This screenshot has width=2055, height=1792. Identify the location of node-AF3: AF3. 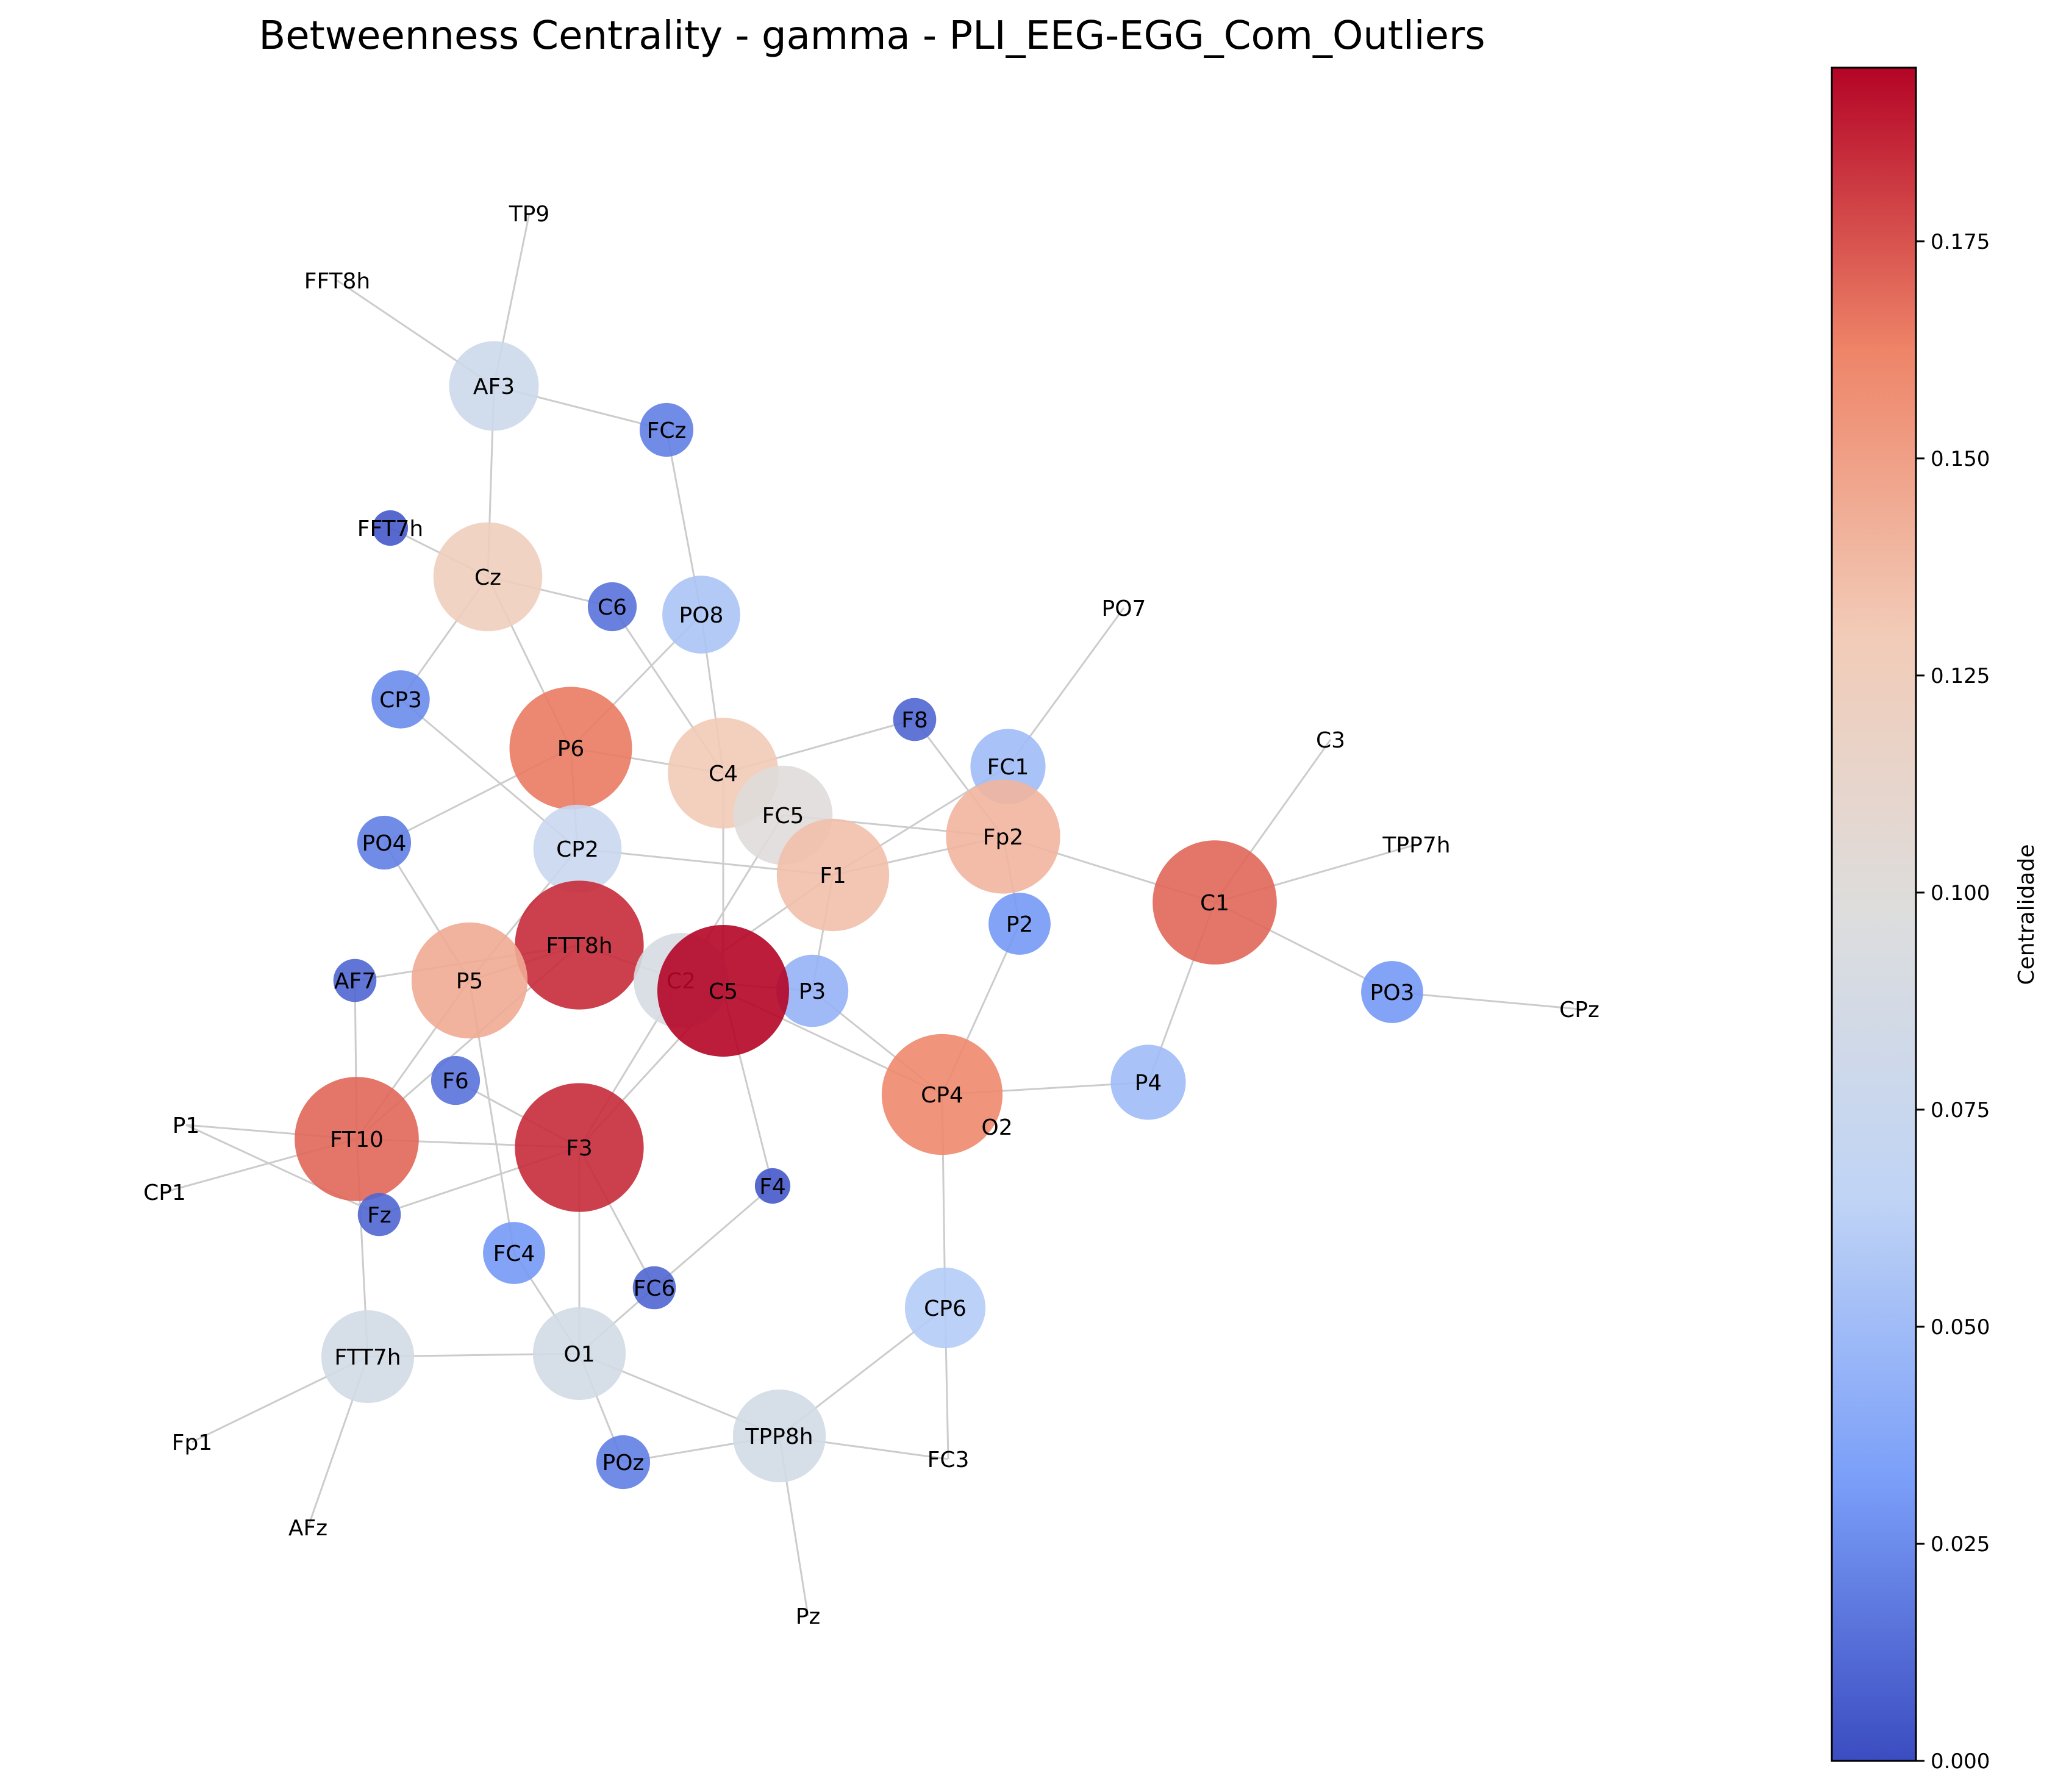
(494, 386).